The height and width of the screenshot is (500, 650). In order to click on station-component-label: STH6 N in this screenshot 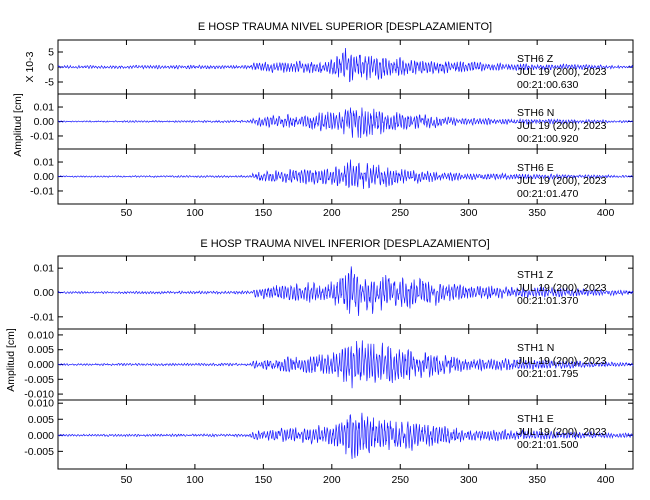, I will do `click(535, 113)`.